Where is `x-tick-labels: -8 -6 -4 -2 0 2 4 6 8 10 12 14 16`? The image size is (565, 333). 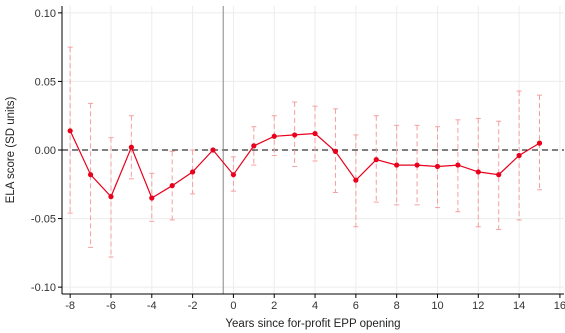
x-tick-labels: -8 -6 -4 -2 0 2 4 6 8 10 12 14 16 is located at coordinates (315, 306).